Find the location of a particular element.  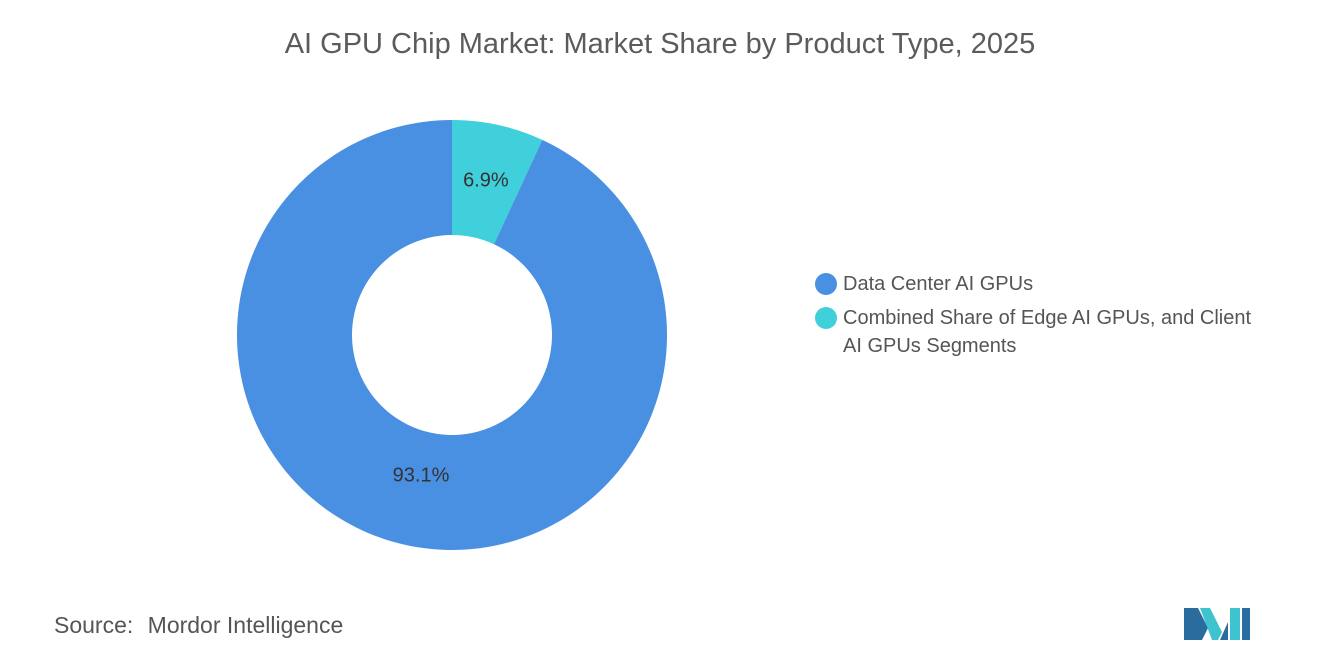

source-note: Source: Mordor Intelligence is located at coordinates (198, 625).